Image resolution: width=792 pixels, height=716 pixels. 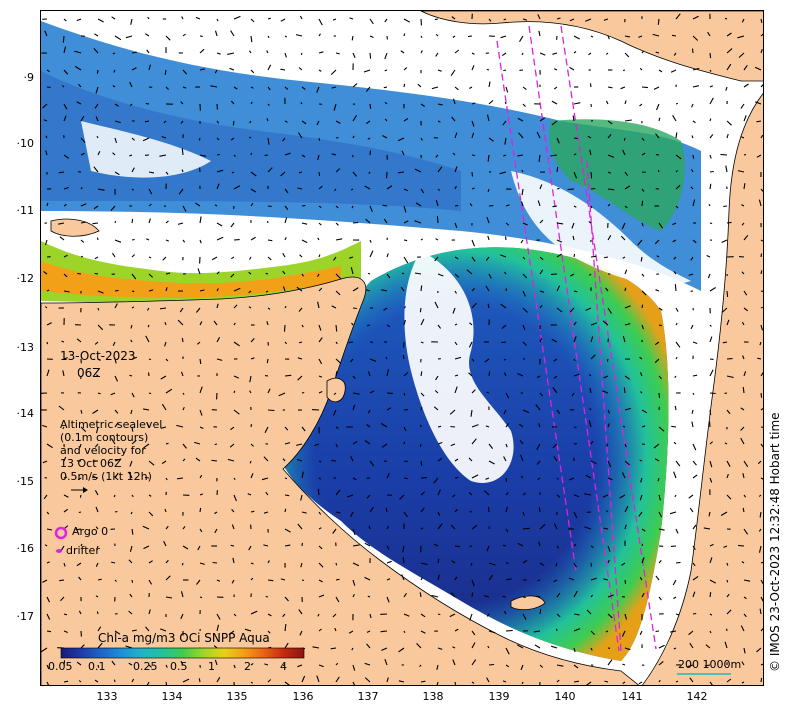 I want to click on cloud-gap-east, so click(x=601, y=228).